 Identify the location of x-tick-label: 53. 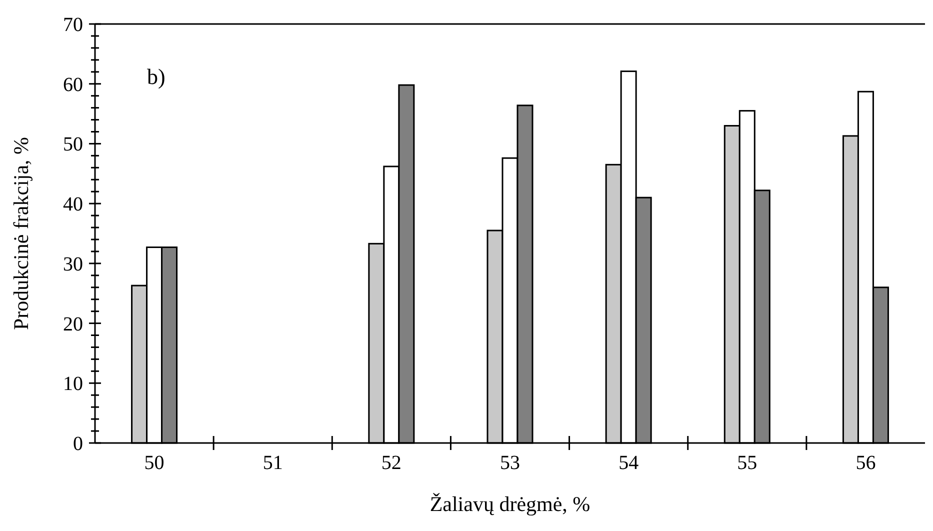
(510, 463).